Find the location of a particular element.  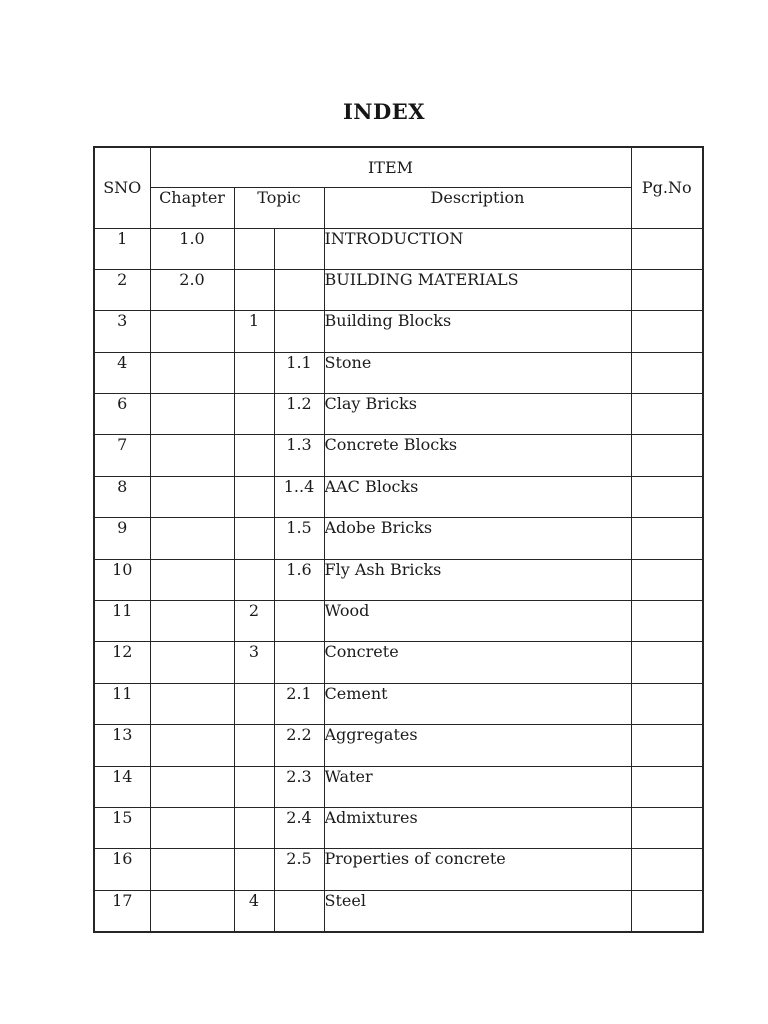

header-row-sub: Chapter Topic Description is located at coordinates (398, 207).